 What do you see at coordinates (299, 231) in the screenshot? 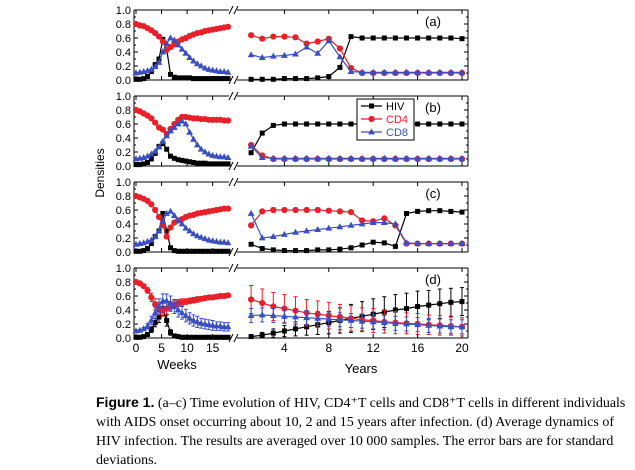
I see `series-hiv` at bounding box center [299, 231].